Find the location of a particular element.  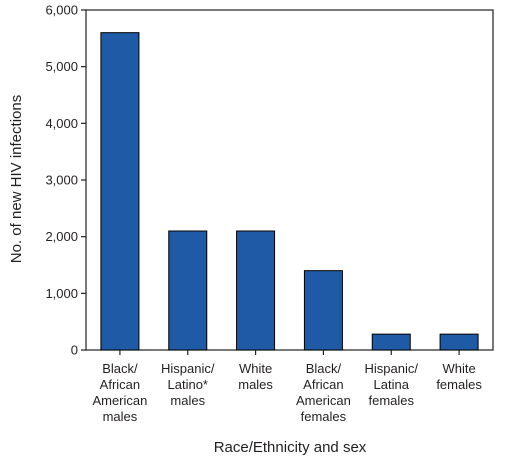

y-tick-label: 5,000 is located at coordinates (61, 66).